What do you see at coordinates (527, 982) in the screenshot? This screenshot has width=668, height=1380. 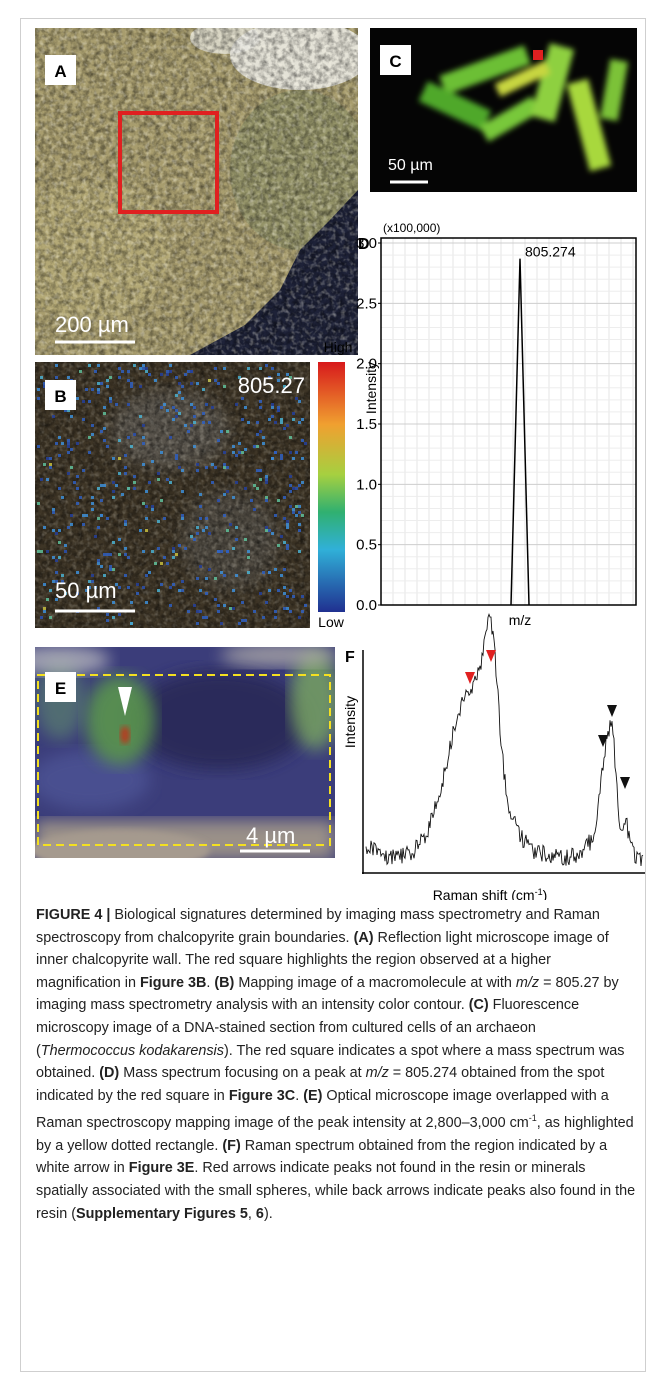 I see `caption-italic: m/z` at bounding box center [527, 982].